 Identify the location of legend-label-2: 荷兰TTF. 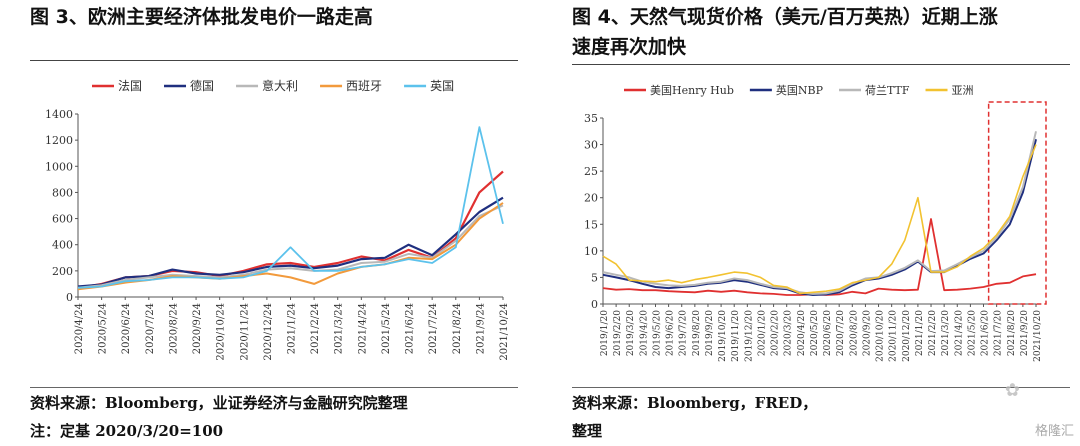
(887, 90).